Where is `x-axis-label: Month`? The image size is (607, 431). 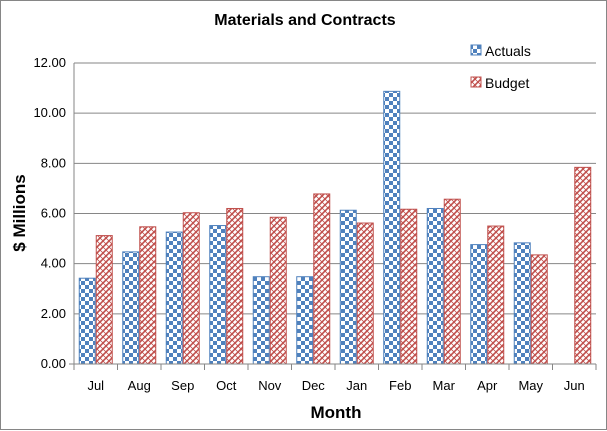
x-axis-label: Month is located at coordinates (336, 412).